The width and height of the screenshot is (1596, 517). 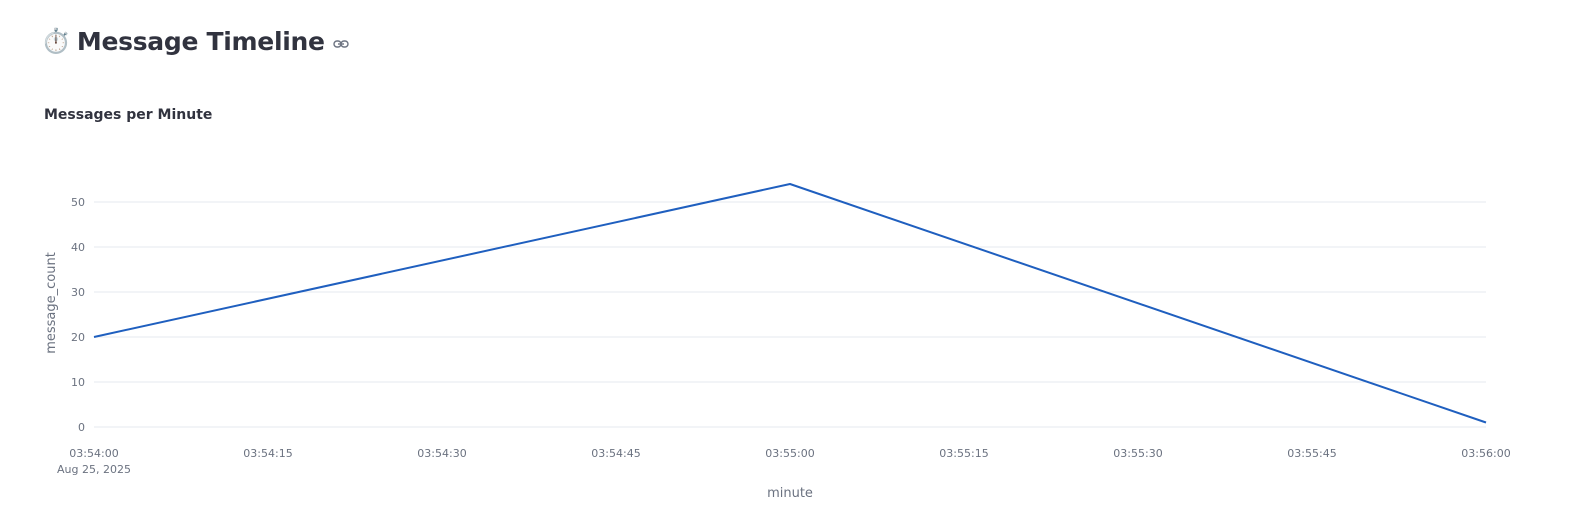 I want to click on x-tick-label: 03:55:15, so click(x=963, y=453).